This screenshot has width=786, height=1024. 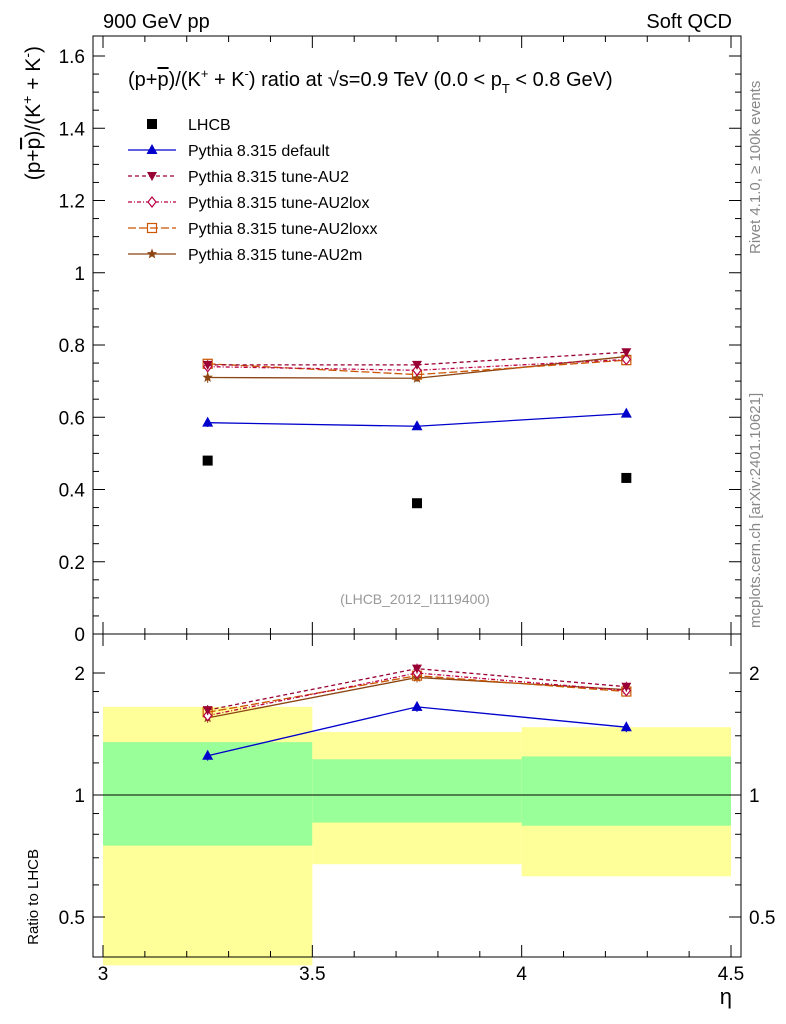 What do you see at coordinates (259, 151) in the screenshot?
I see `legend-label: Pythia 8.315 default` at bounding box center [259, 151].